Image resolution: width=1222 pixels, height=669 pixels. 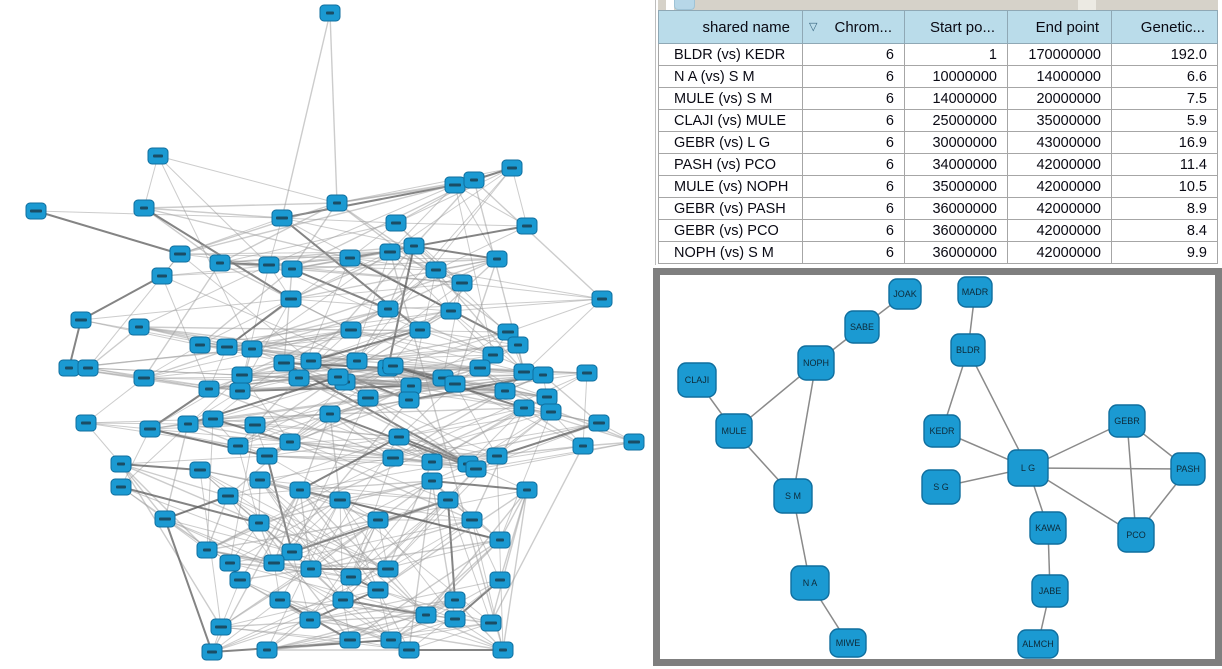 I want to click on table-row: BLDR (vs) KEDR 6 1 170000000 192.0, so click(x=938, y=54).